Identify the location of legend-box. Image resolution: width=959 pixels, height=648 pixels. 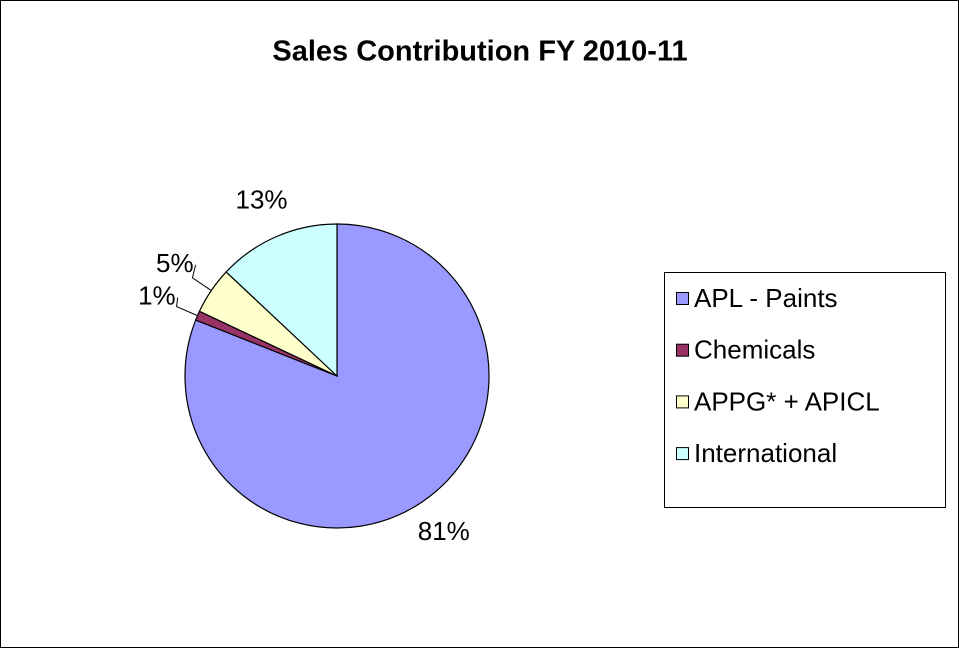
(805, 390).